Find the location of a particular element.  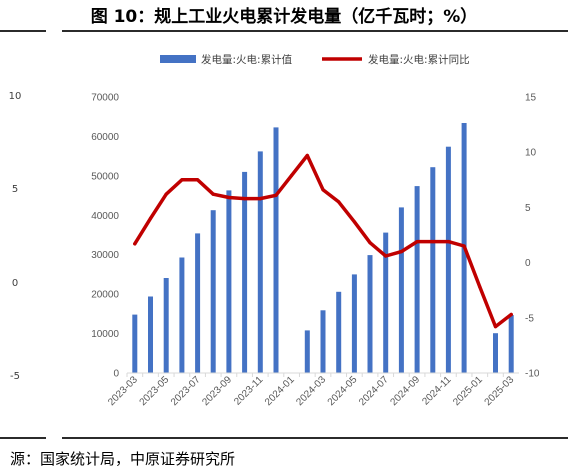

x-tick-label: 2024-11 is located at coordinates (437, 391).